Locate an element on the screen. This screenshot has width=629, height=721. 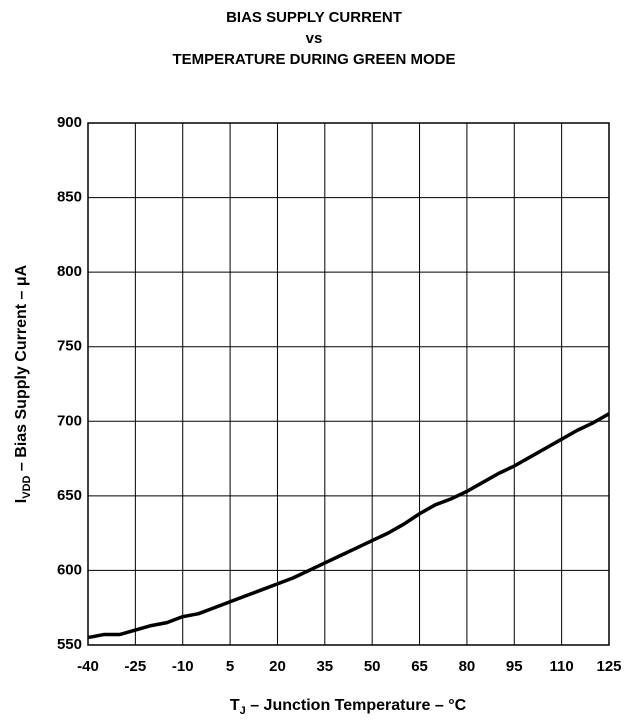
y-axis-label: IVDD – Bias Supply Current – μA is located at coordinates (23, 383).